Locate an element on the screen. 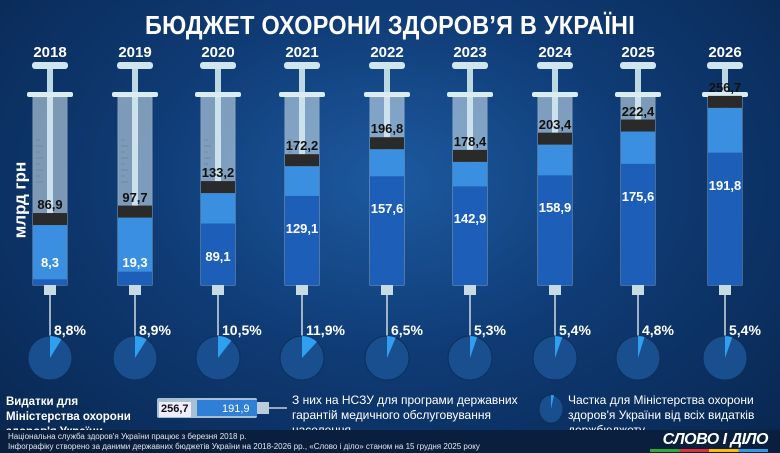  moz-liquid-bar is located at coordinates (50, 255).